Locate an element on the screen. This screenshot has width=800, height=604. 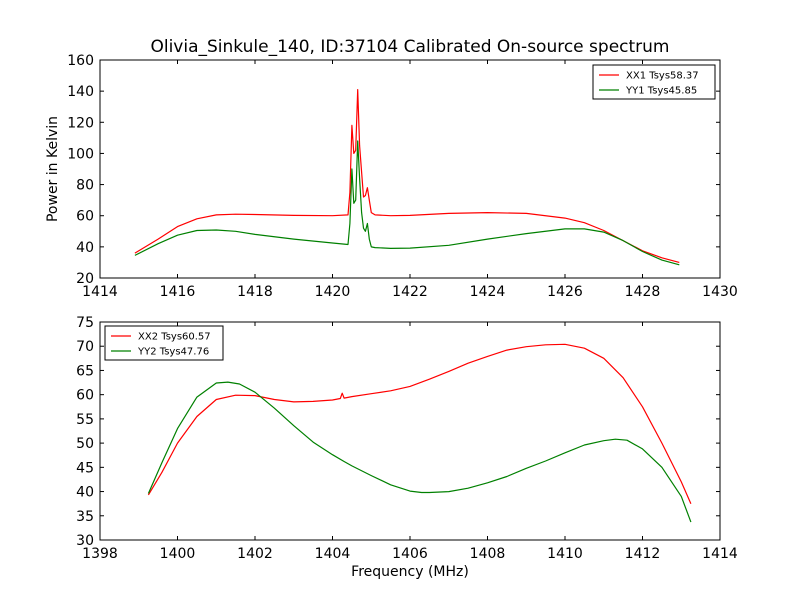
legend-entry-1: XX1 Tsys58.37 is located at coordinates (662, 76).